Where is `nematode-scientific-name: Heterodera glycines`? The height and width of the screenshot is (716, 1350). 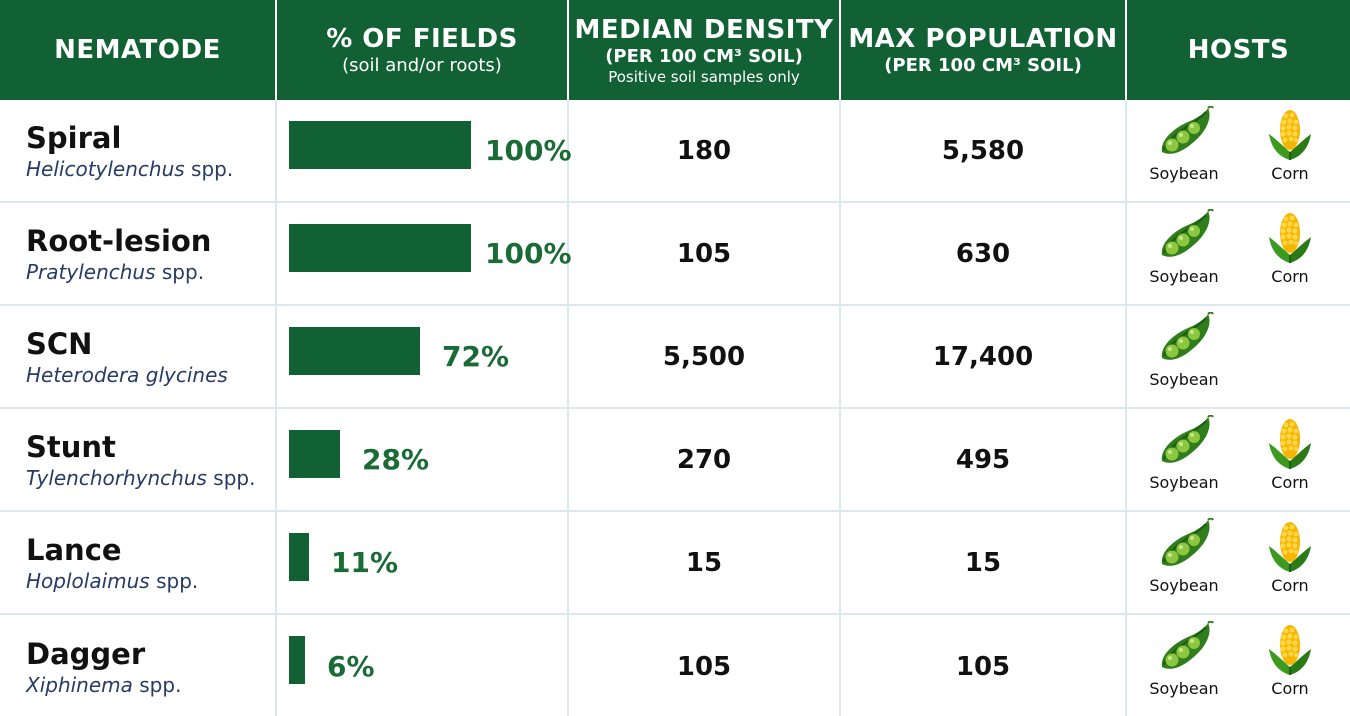 nematode-scientific-name: Heterodera glycines is located at coordinates (150, 375).